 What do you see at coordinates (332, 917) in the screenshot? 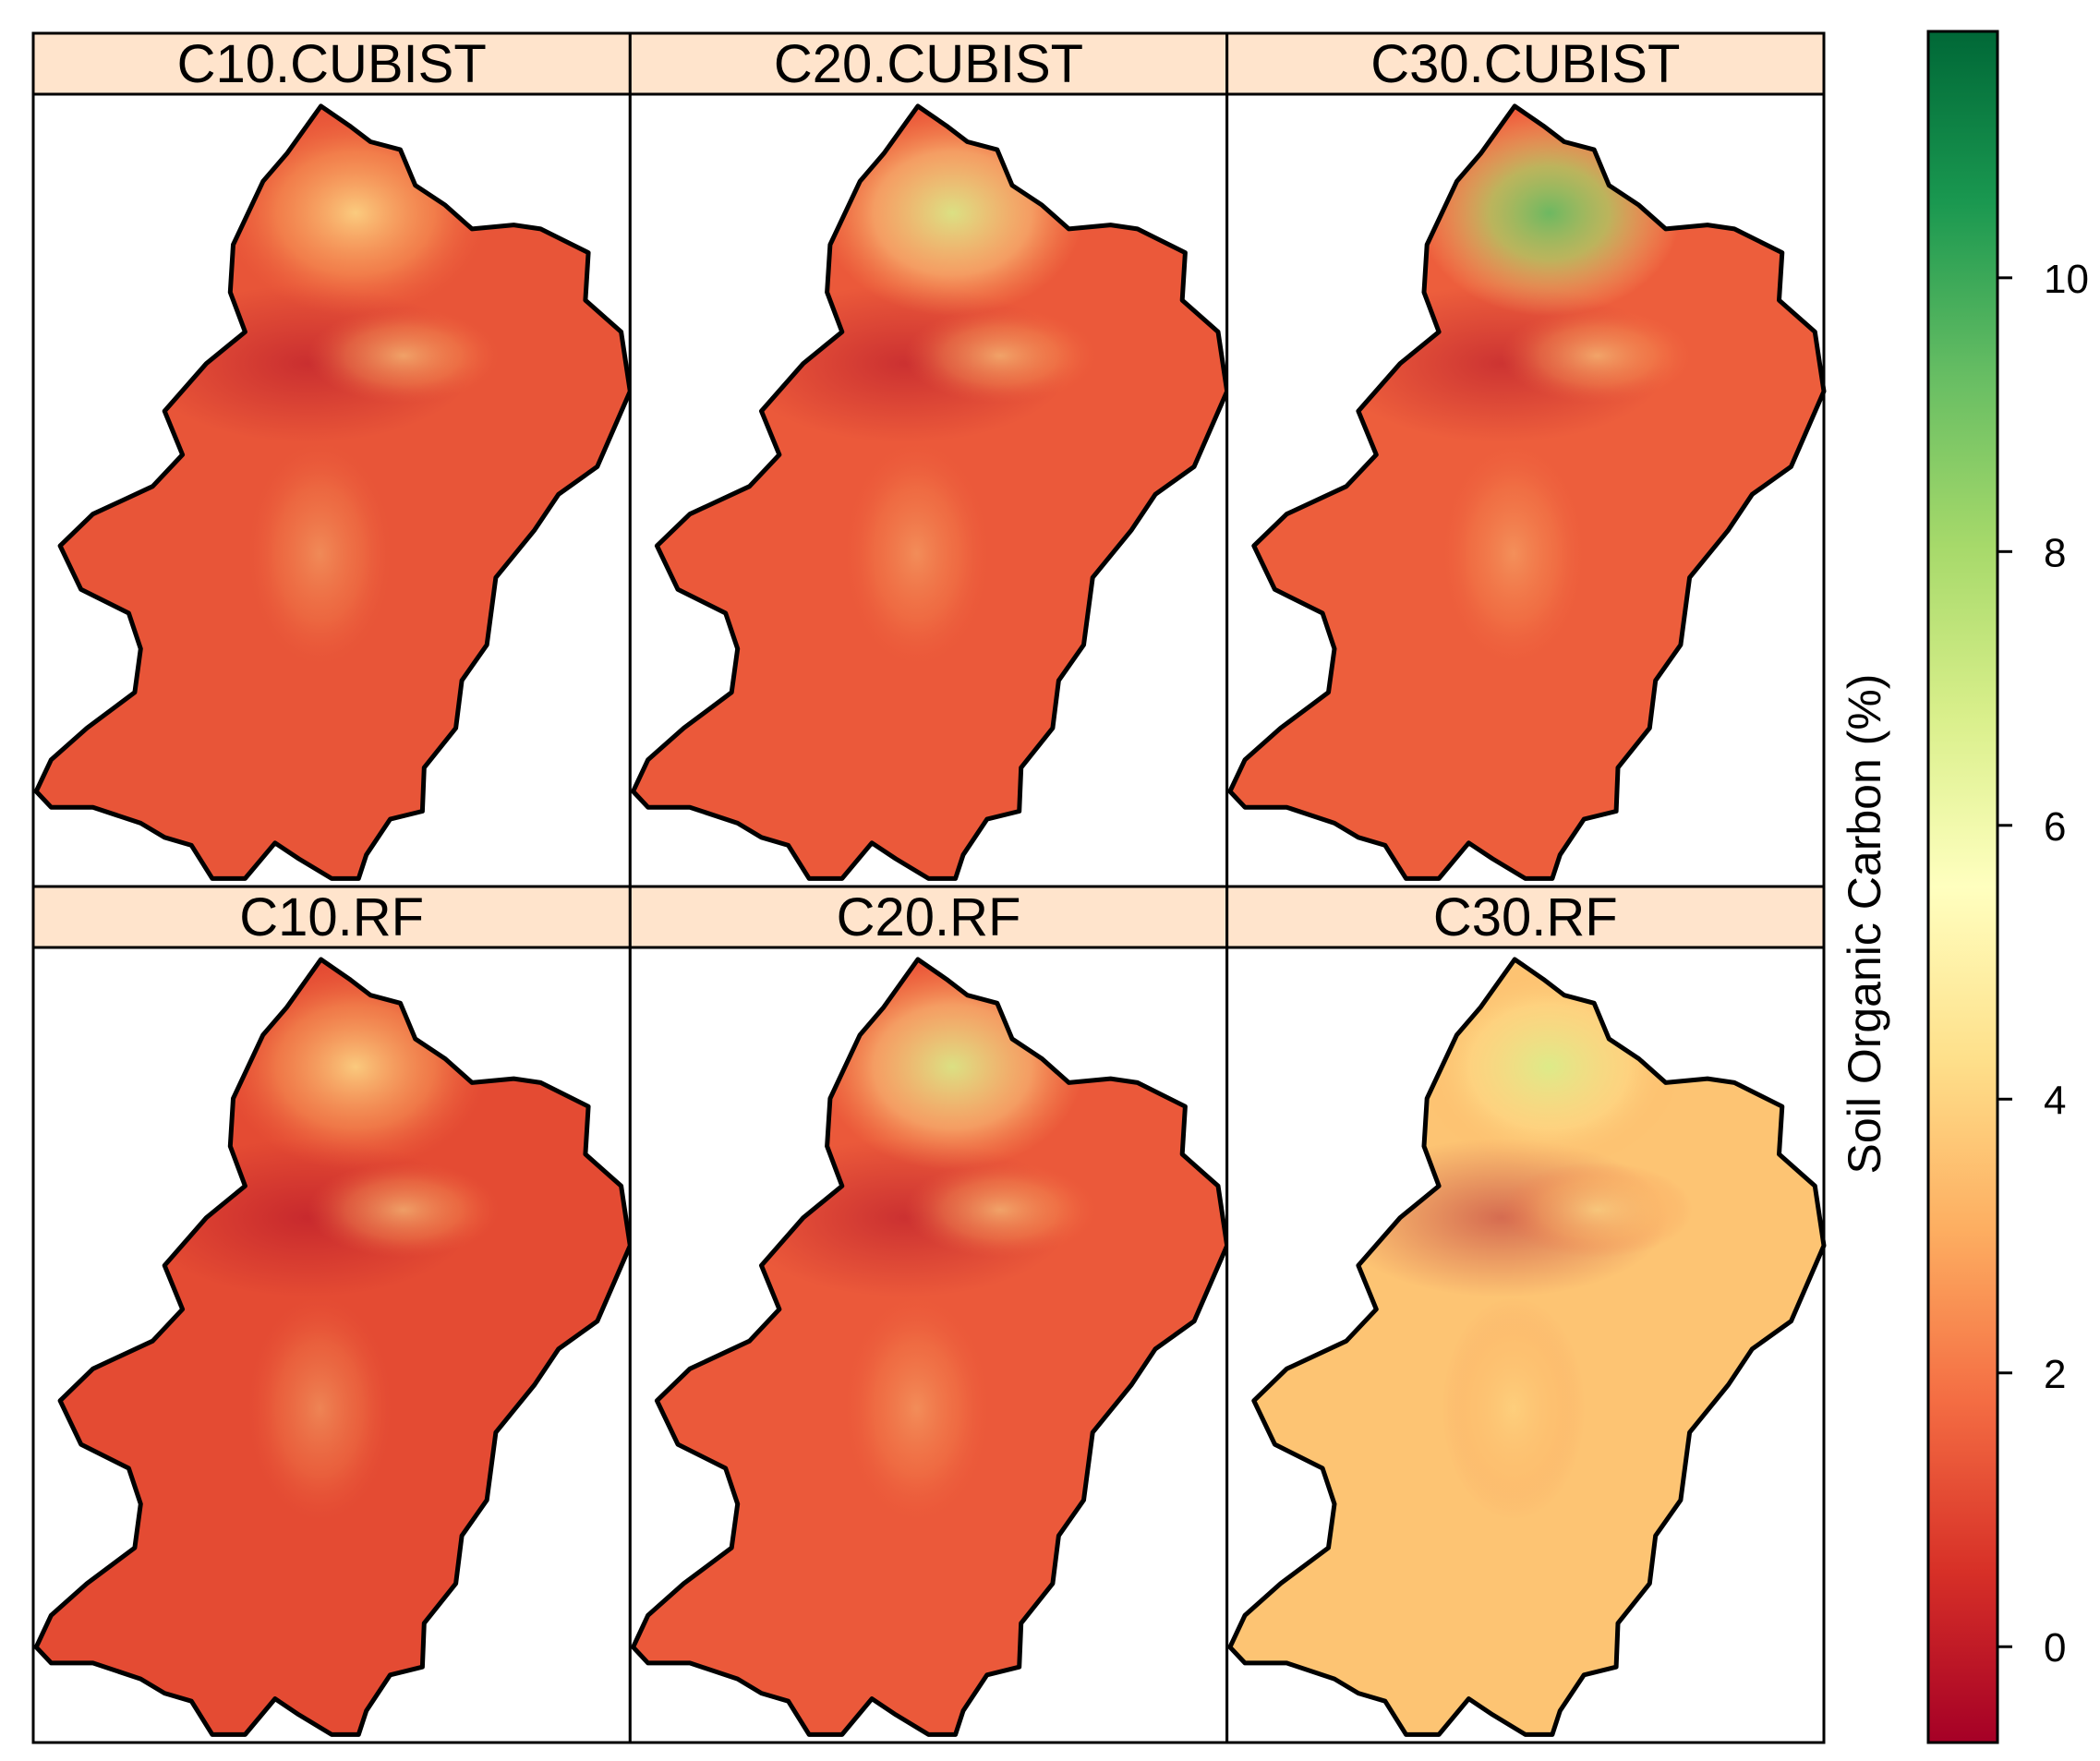
I see `panel-strip-label: C10.RF` at bounding box center [332, 917].